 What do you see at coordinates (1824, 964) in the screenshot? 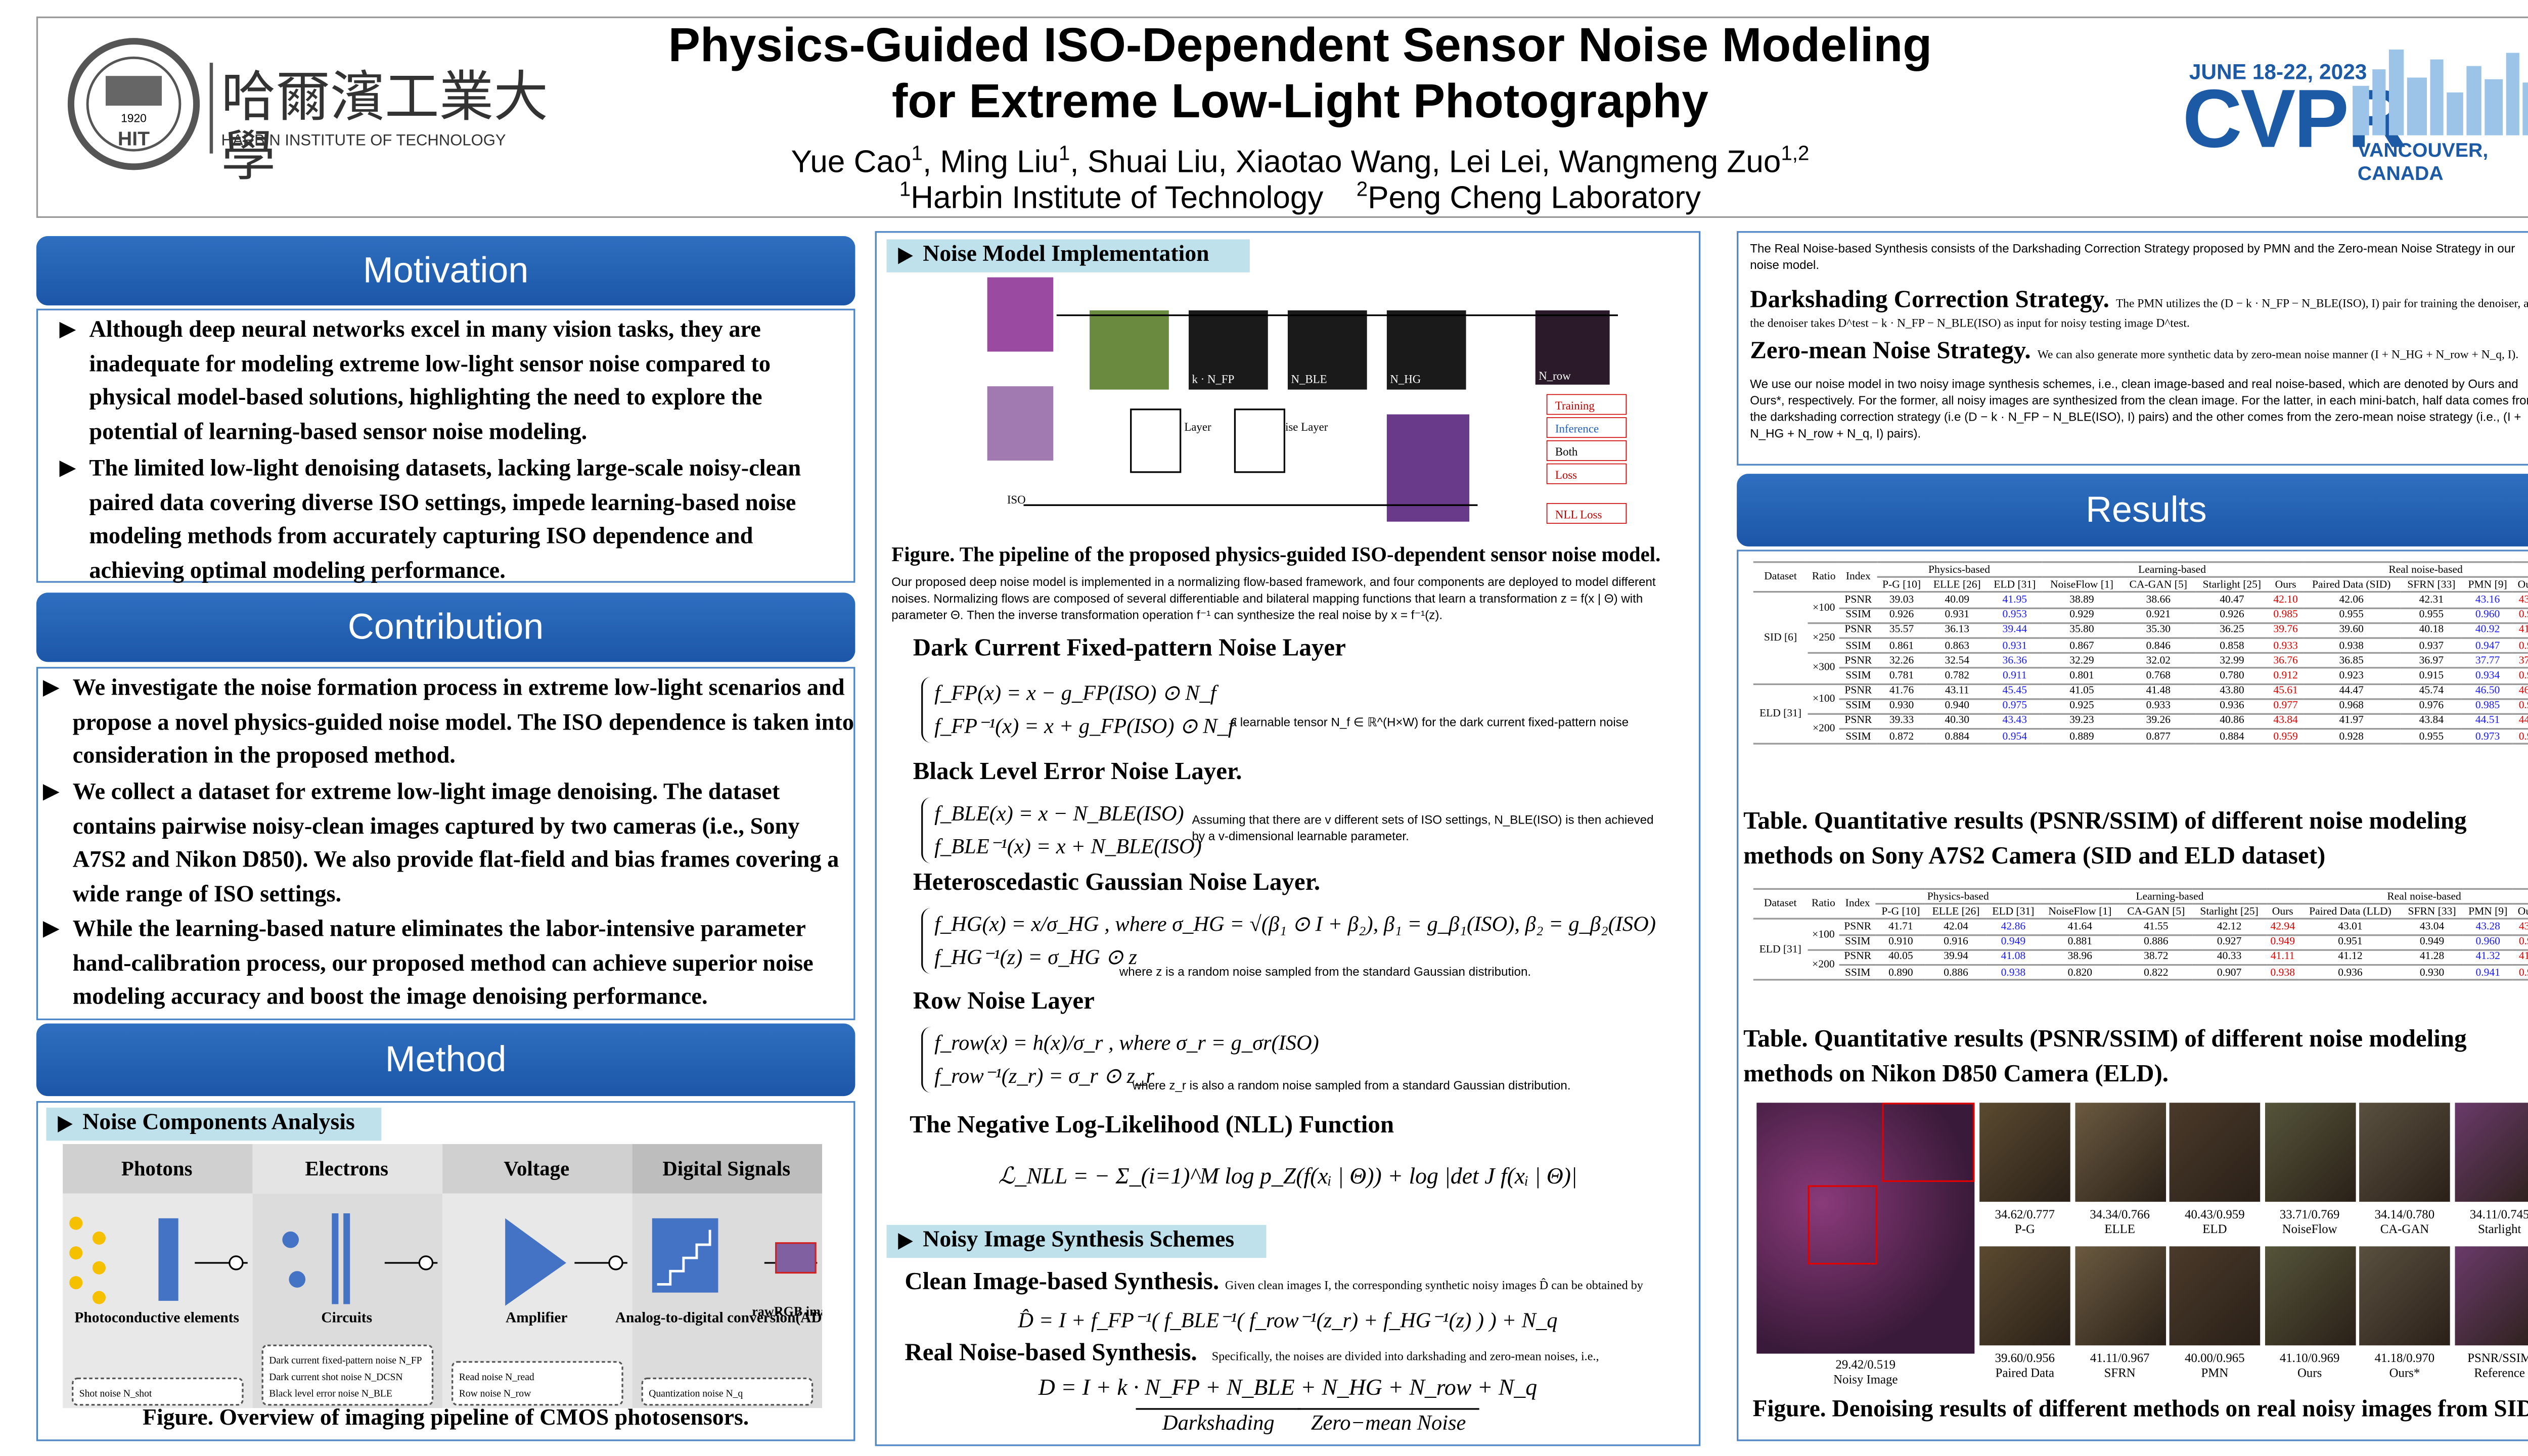
I see `ratio-cell: ×200` at bounding box center [1824, 964].